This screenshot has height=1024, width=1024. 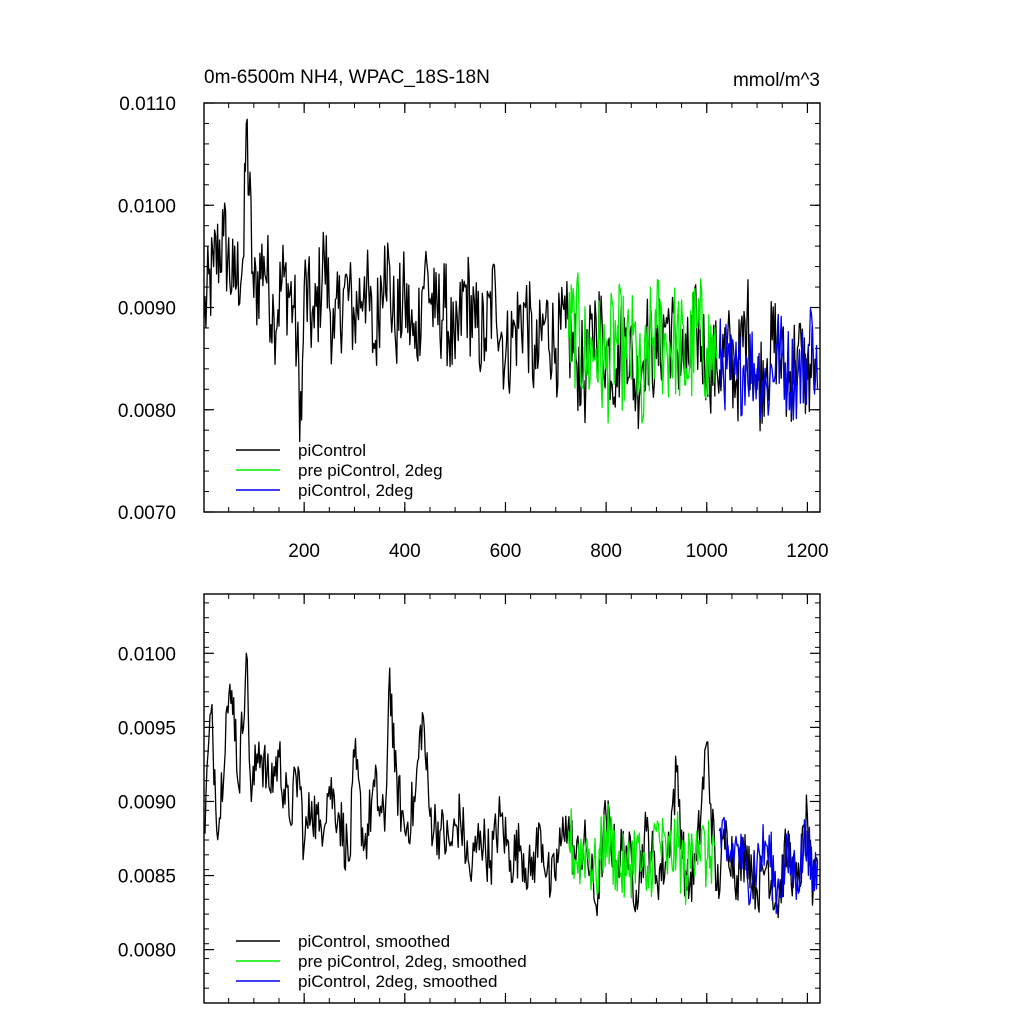 What do you see at coordinates (405, 551) in the screenshot?
I see `top-xtick-label: 400` at bounding box center [405, 551].